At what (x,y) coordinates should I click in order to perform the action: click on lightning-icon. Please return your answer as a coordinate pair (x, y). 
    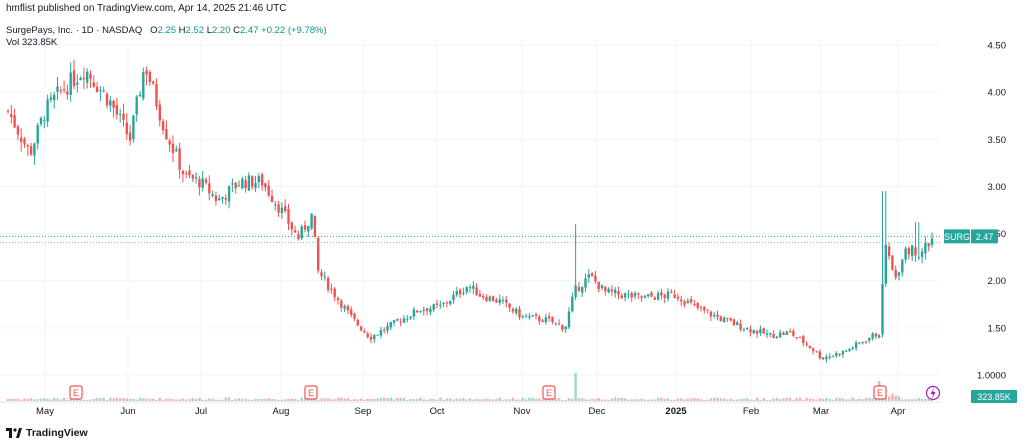
    Looking at the image, I should click on (933, 393).